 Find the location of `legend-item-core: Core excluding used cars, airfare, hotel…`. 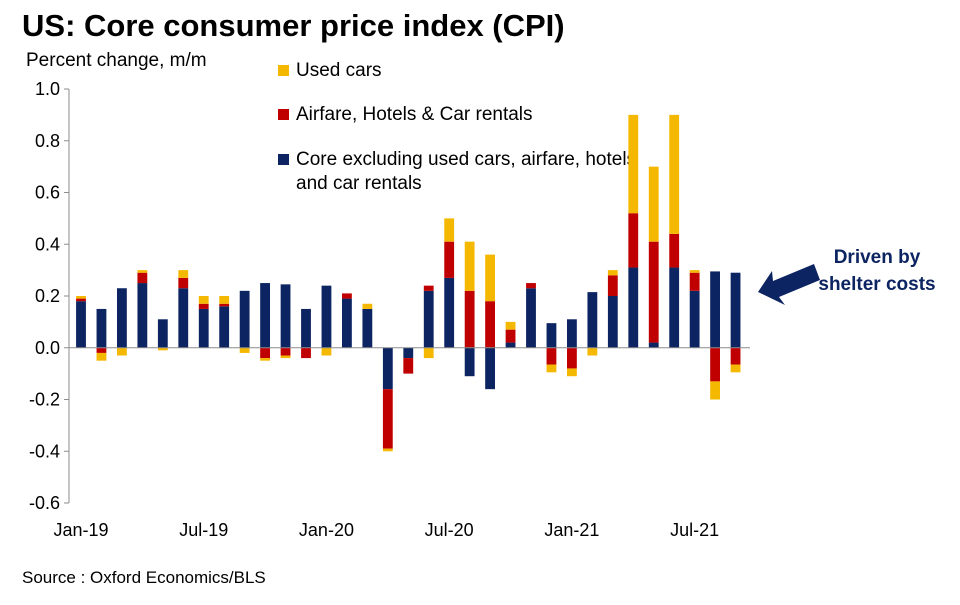

legend-item-core: Core excluding used cars, airfare, hotel… is located at coordinates (462, 172).